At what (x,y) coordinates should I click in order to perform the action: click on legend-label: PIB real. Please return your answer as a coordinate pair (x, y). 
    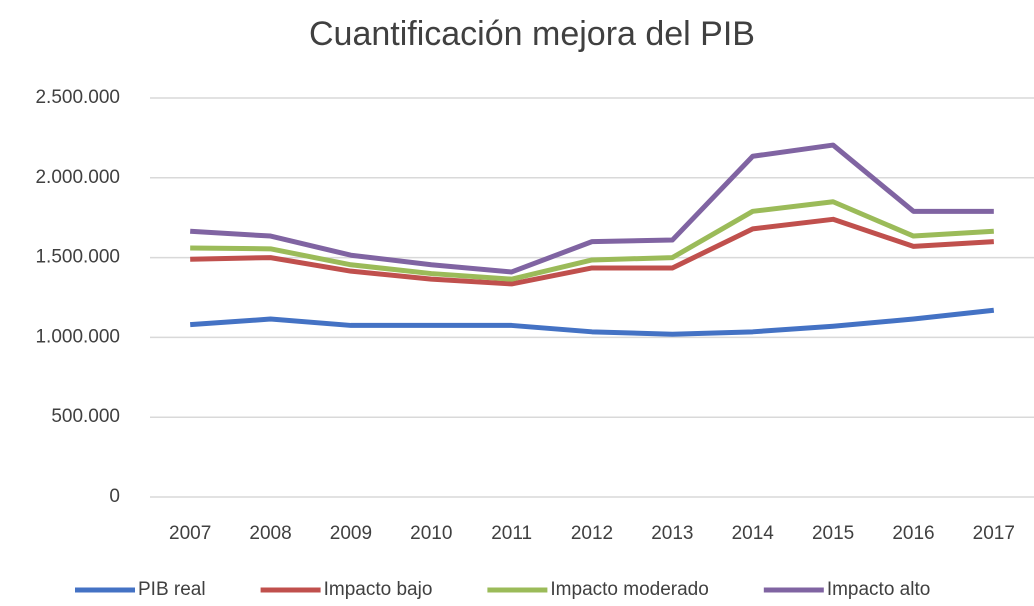
    Looking at the image, I should click on (172, 589).